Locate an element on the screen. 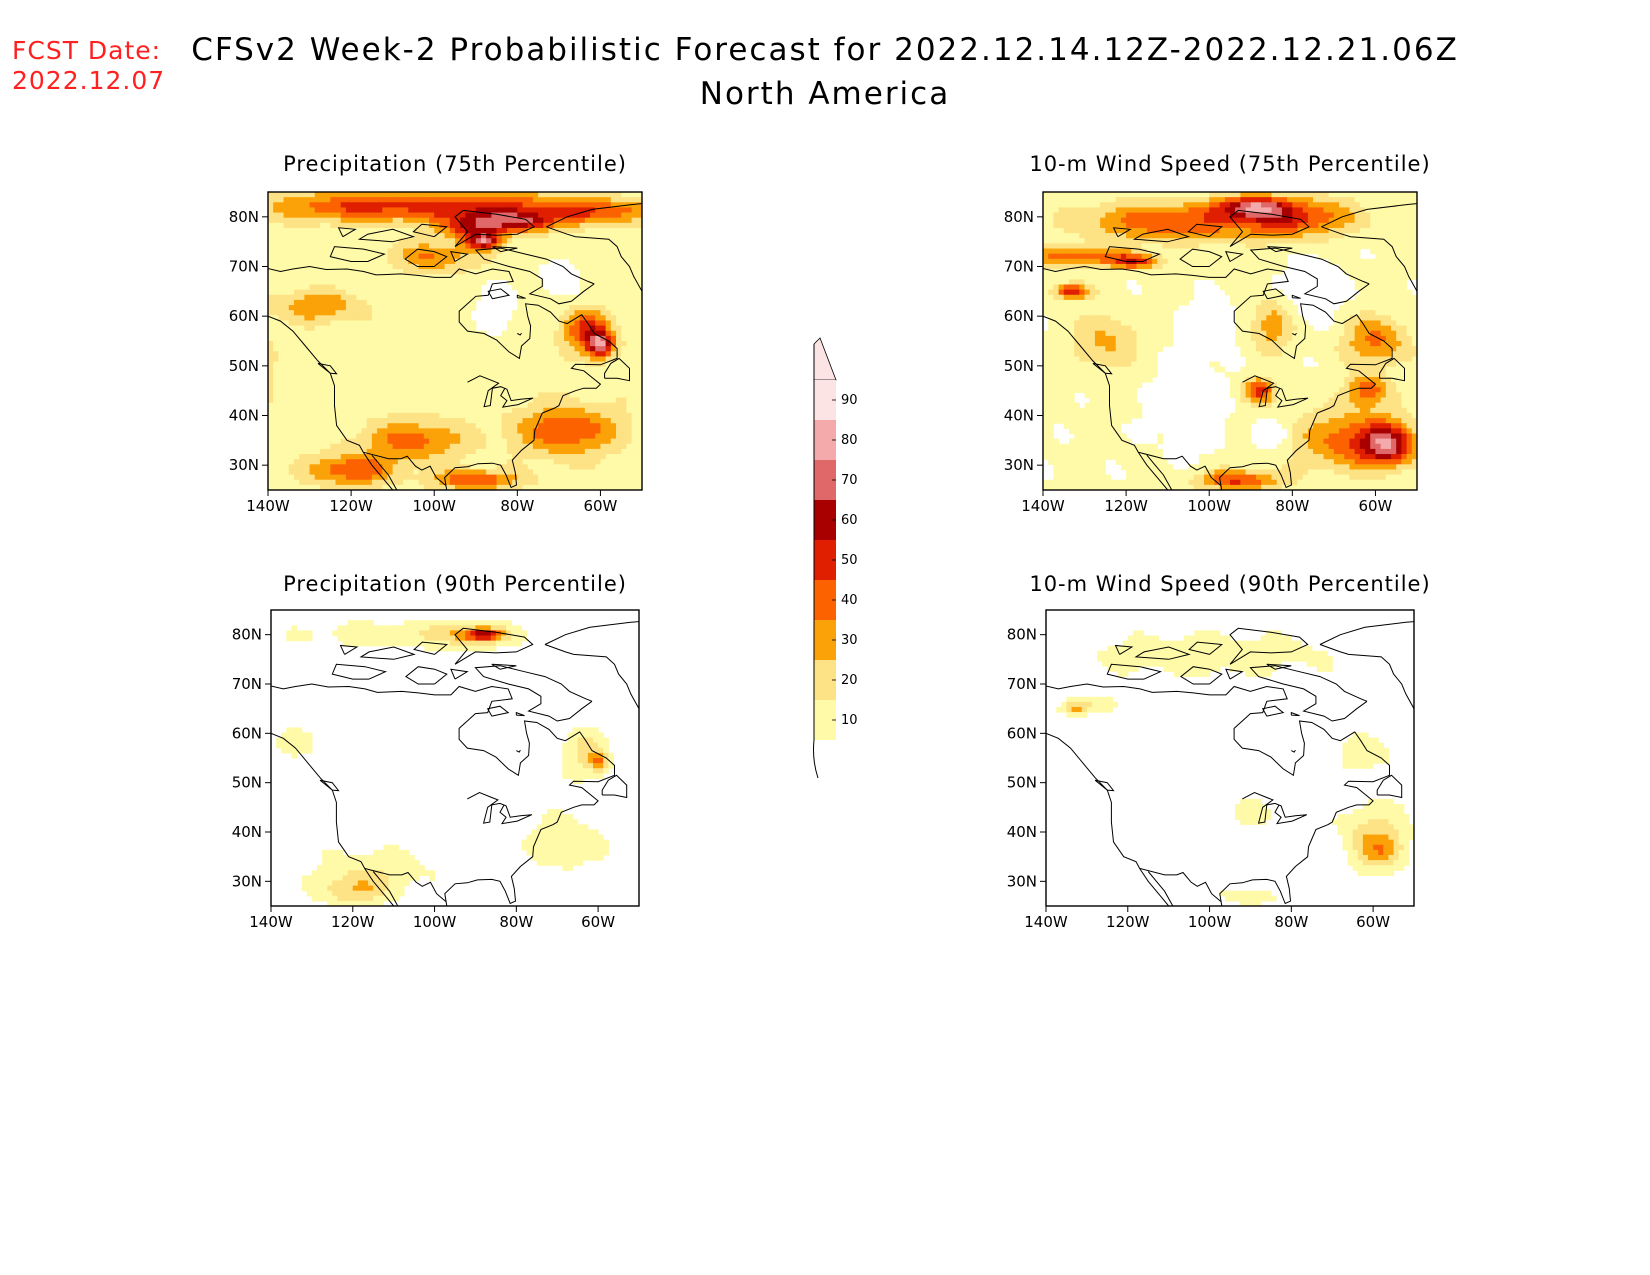  colorbar-label: 90 is located at coordinates (849, 400).